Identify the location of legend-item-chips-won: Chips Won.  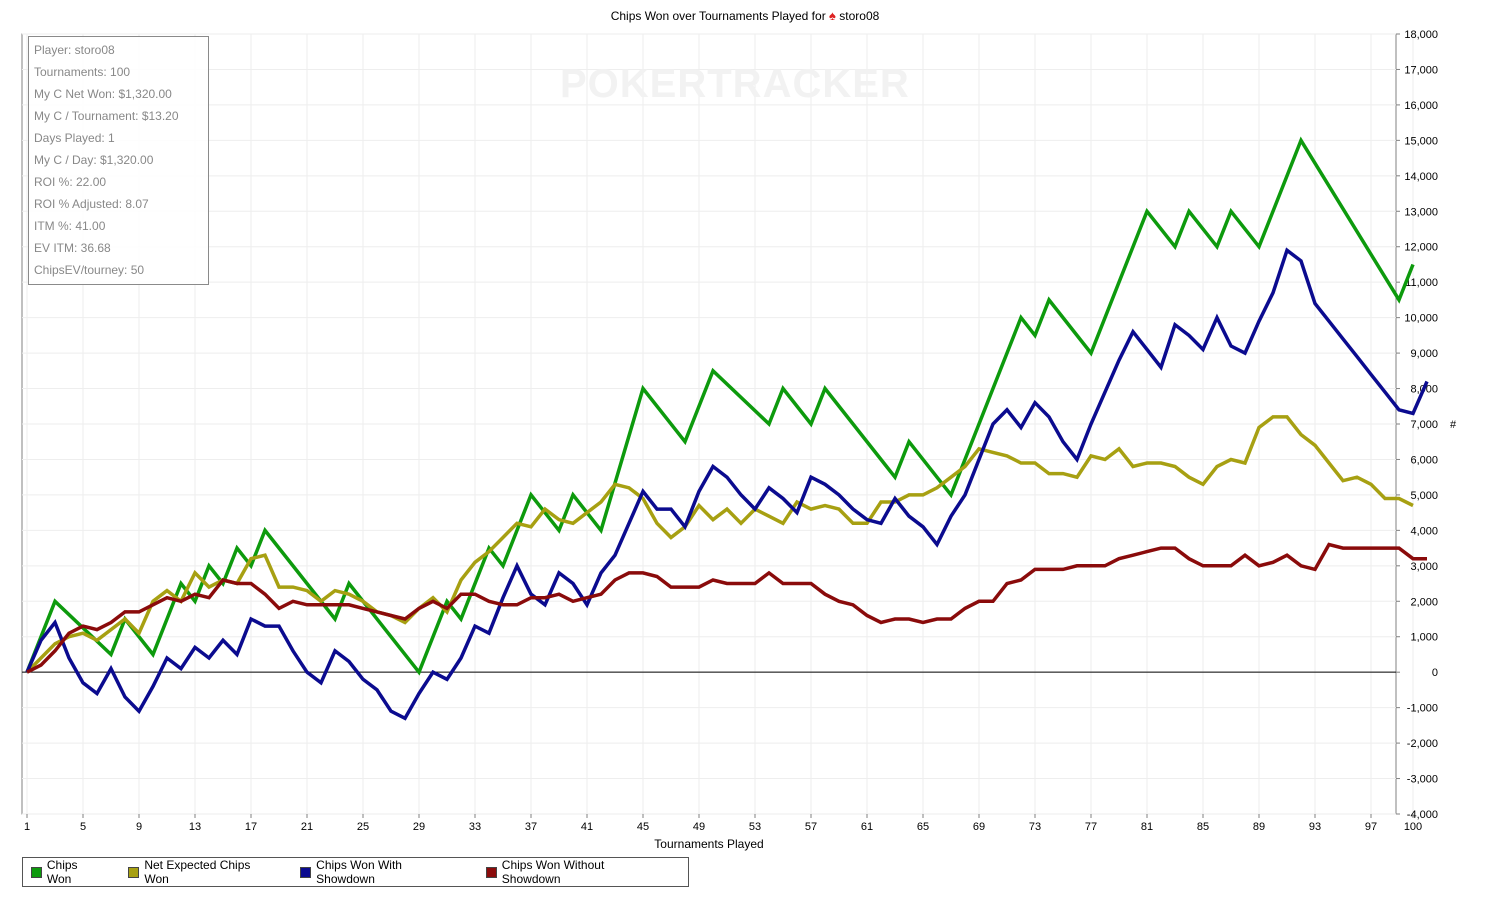
(67, 872).